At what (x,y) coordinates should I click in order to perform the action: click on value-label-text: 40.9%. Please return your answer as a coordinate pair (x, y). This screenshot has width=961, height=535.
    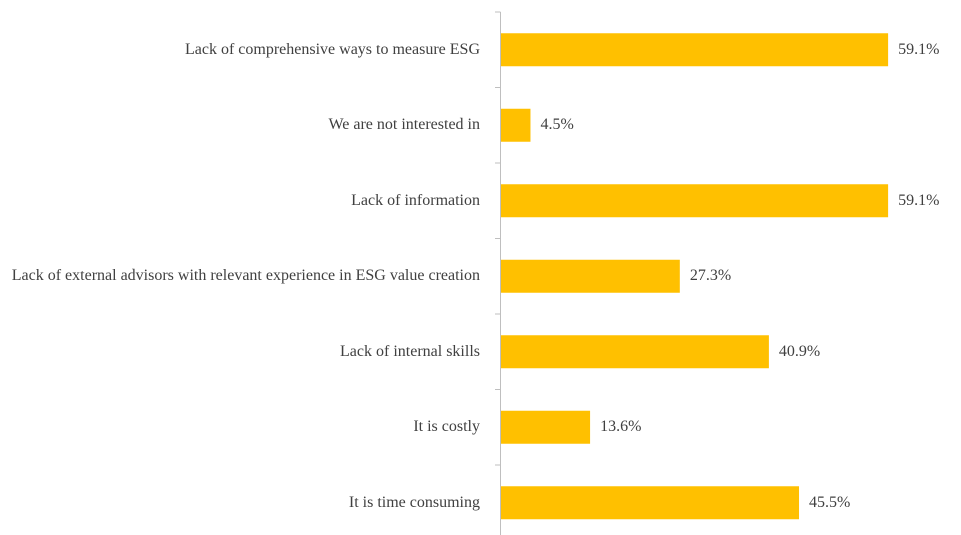
    Looking at the image, I should click on (799, 351).